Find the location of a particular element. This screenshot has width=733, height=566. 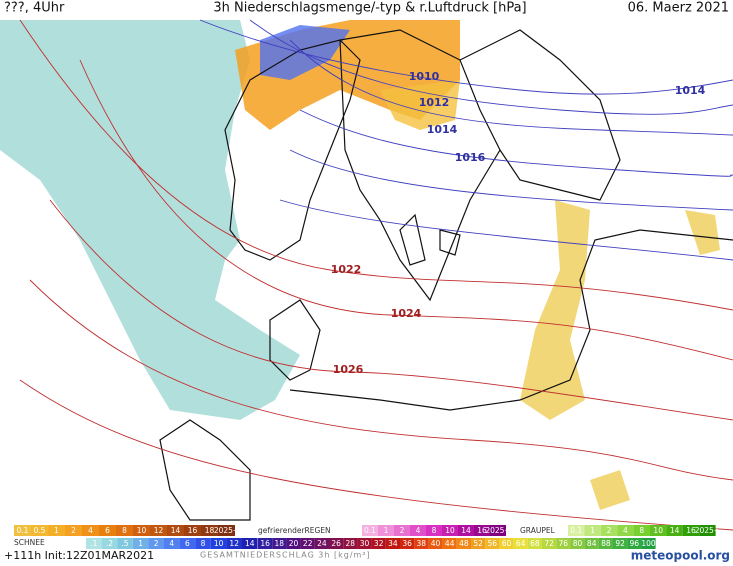

header-left: ???, 4Uhr is located at coordinates (34, 8).